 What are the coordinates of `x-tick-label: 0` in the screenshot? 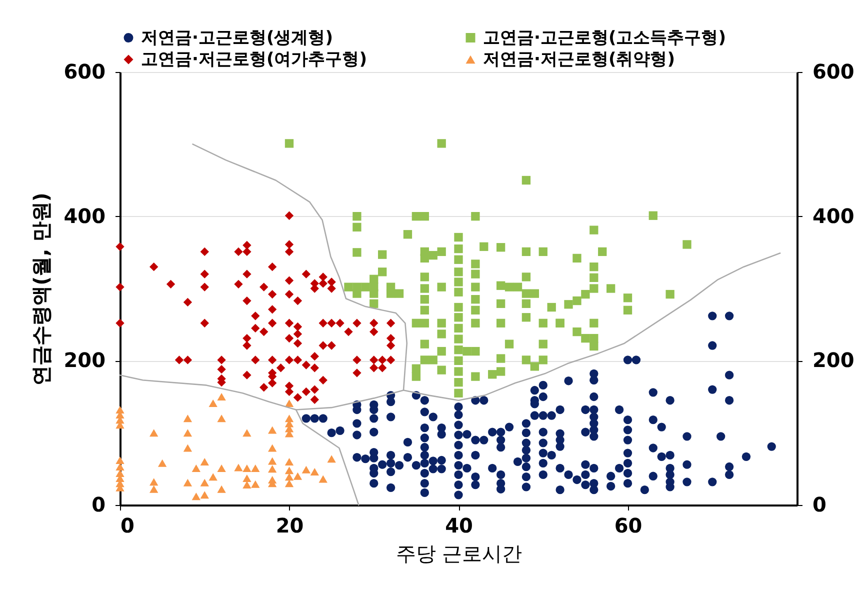 It's located at (127, 526).